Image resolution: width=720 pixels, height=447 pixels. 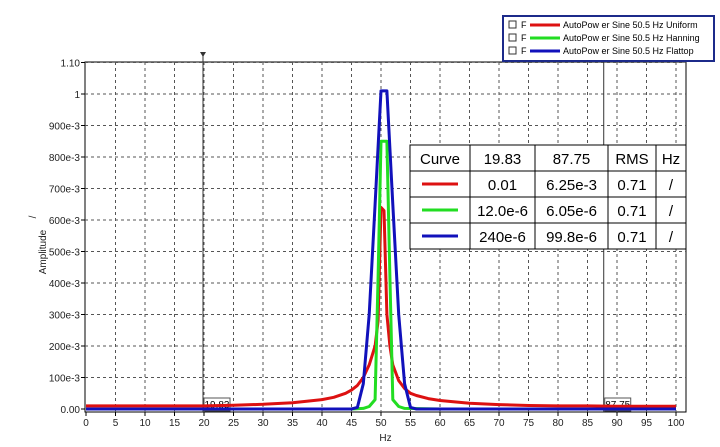 What do you see at coordinates (204, 423) in the screenshot?
I see `x-tick-label: 20` at bounding box center [204, 423].